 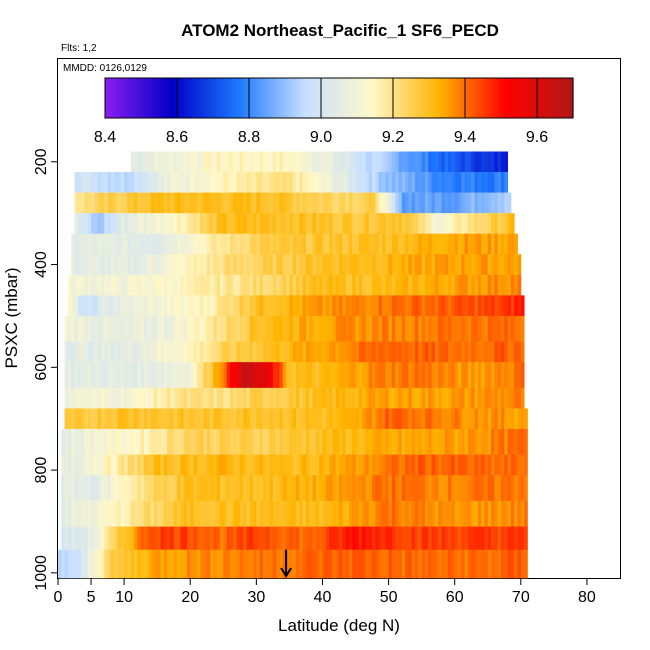 What do you see at coordinates (294, 328) in the screenshot?
I see `pressure-band` at bounding box center [294, 328].